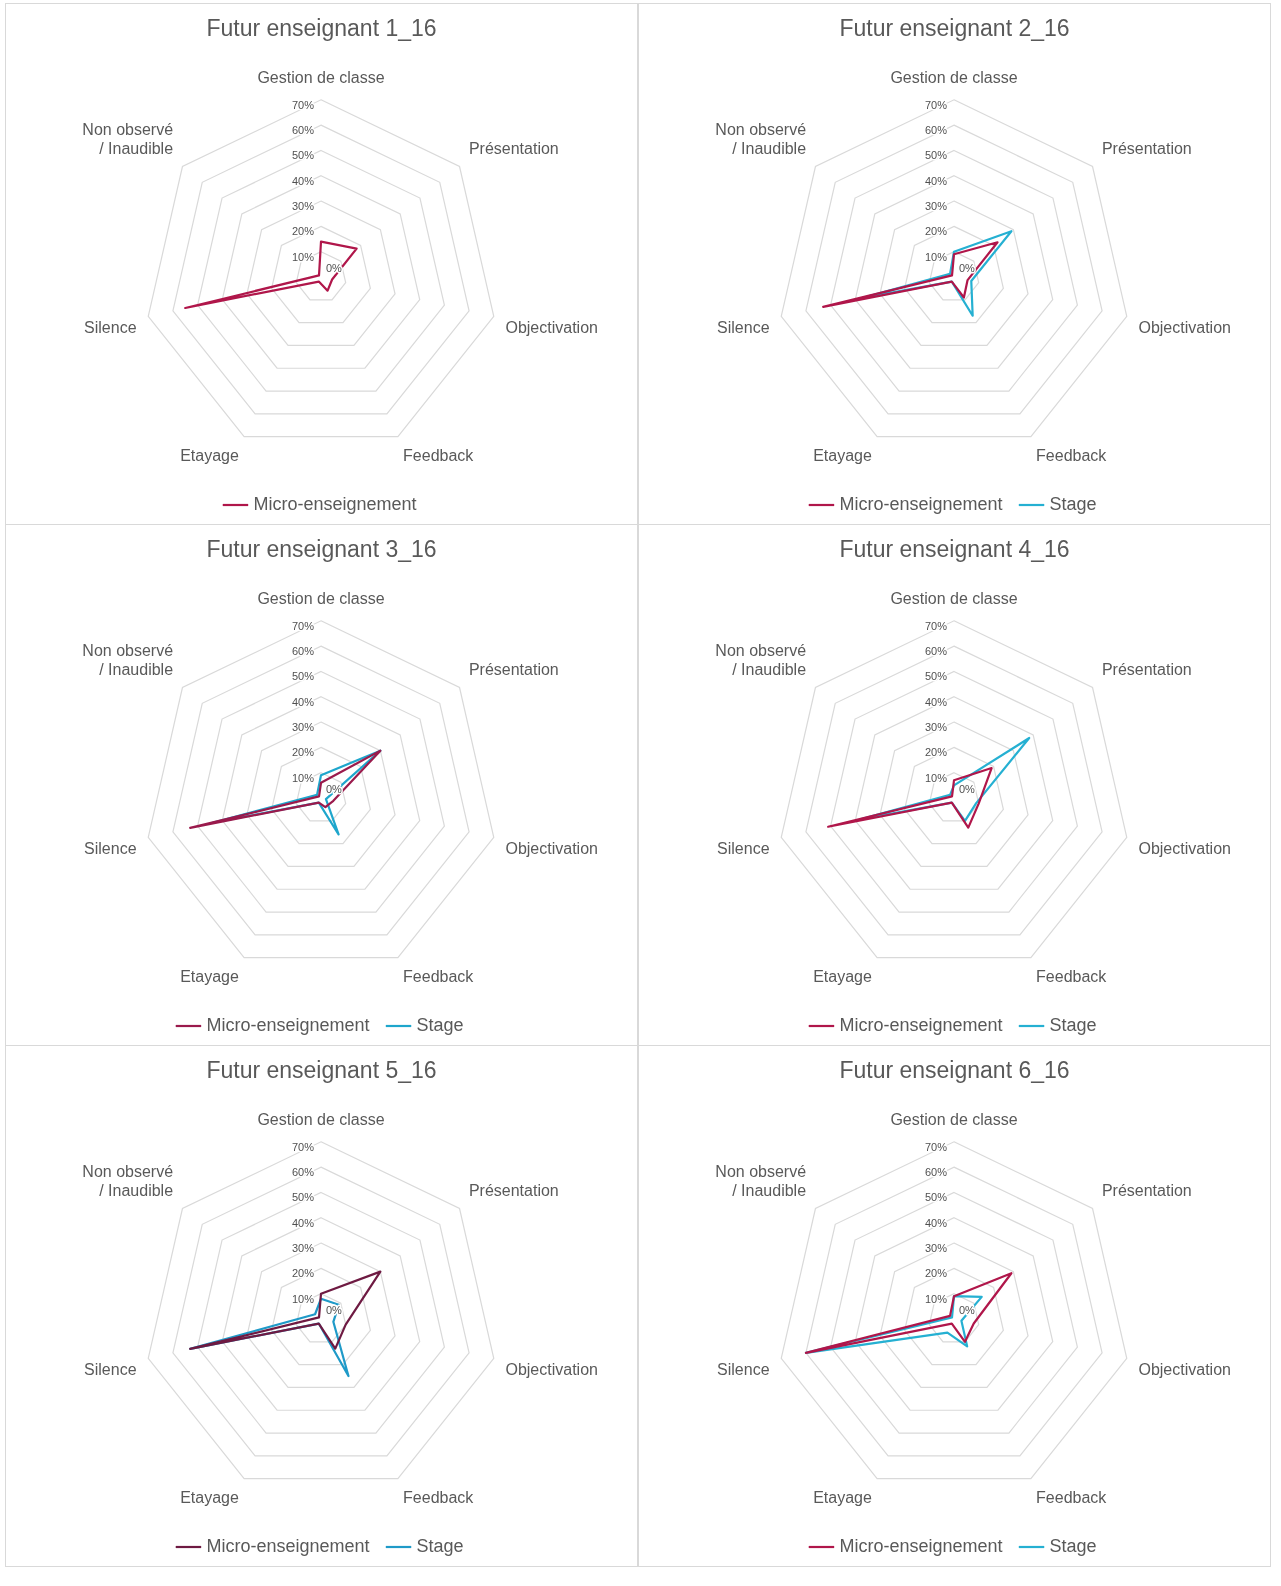 Image resolution: width=1281 pixels, height=1586 pixels. I want to click on chart-title: Futur enseignant 5_16, so click(321, 1070).